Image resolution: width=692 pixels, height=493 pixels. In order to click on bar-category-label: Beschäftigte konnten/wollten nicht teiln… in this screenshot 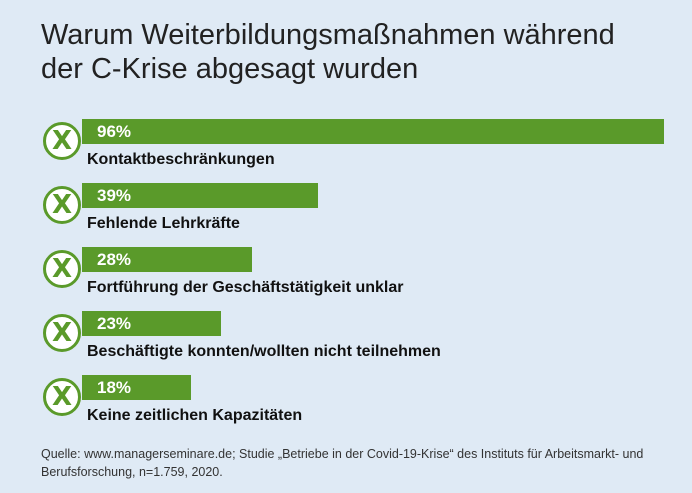, I will do `click(264, 351)`.